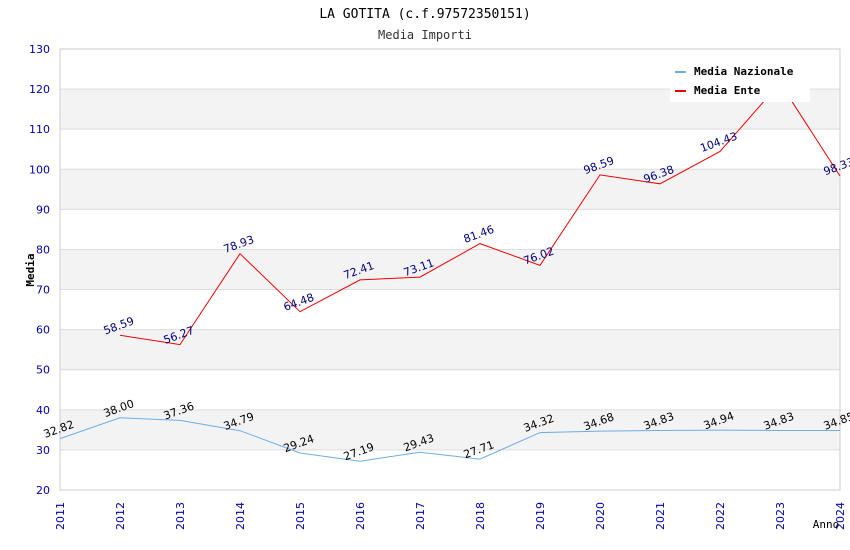 The width and height of the screenshot is (850, 550). I want to click on y-tick-label: 90, so click(43, 209).